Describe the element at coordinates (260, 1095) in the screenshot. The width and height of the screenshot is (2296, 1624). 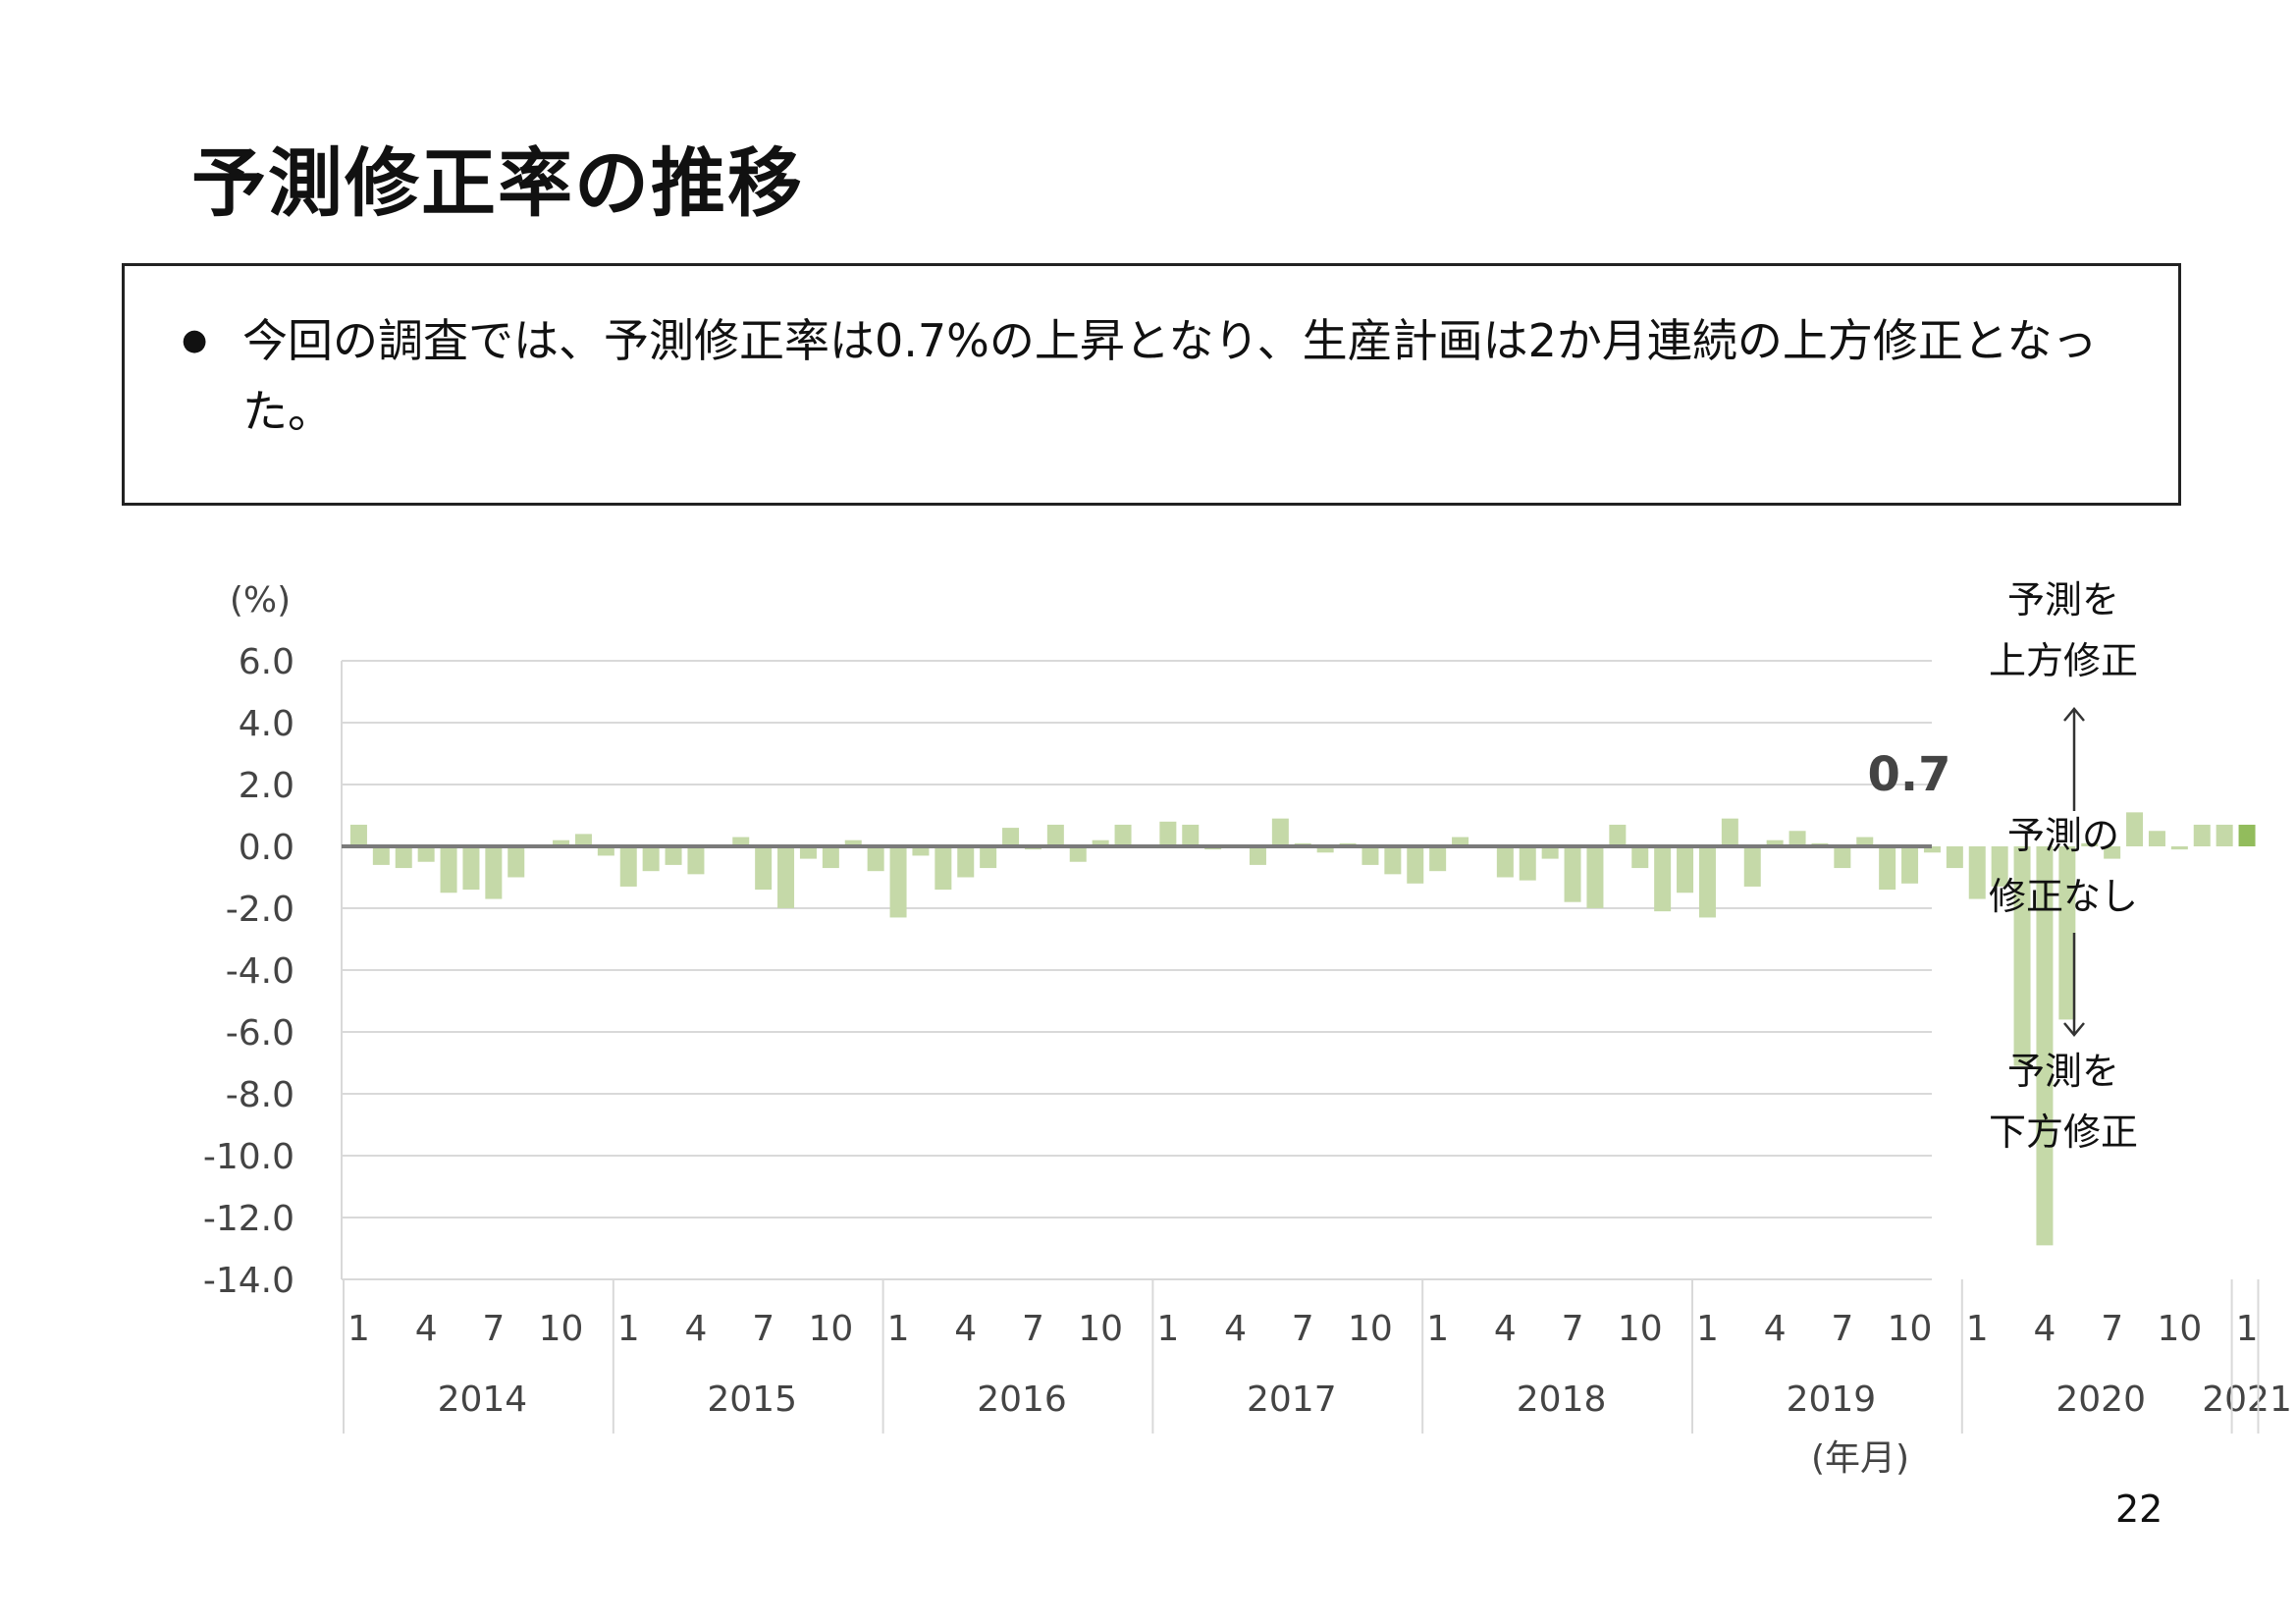
I see `y-tick-label: -8.0` at that location.